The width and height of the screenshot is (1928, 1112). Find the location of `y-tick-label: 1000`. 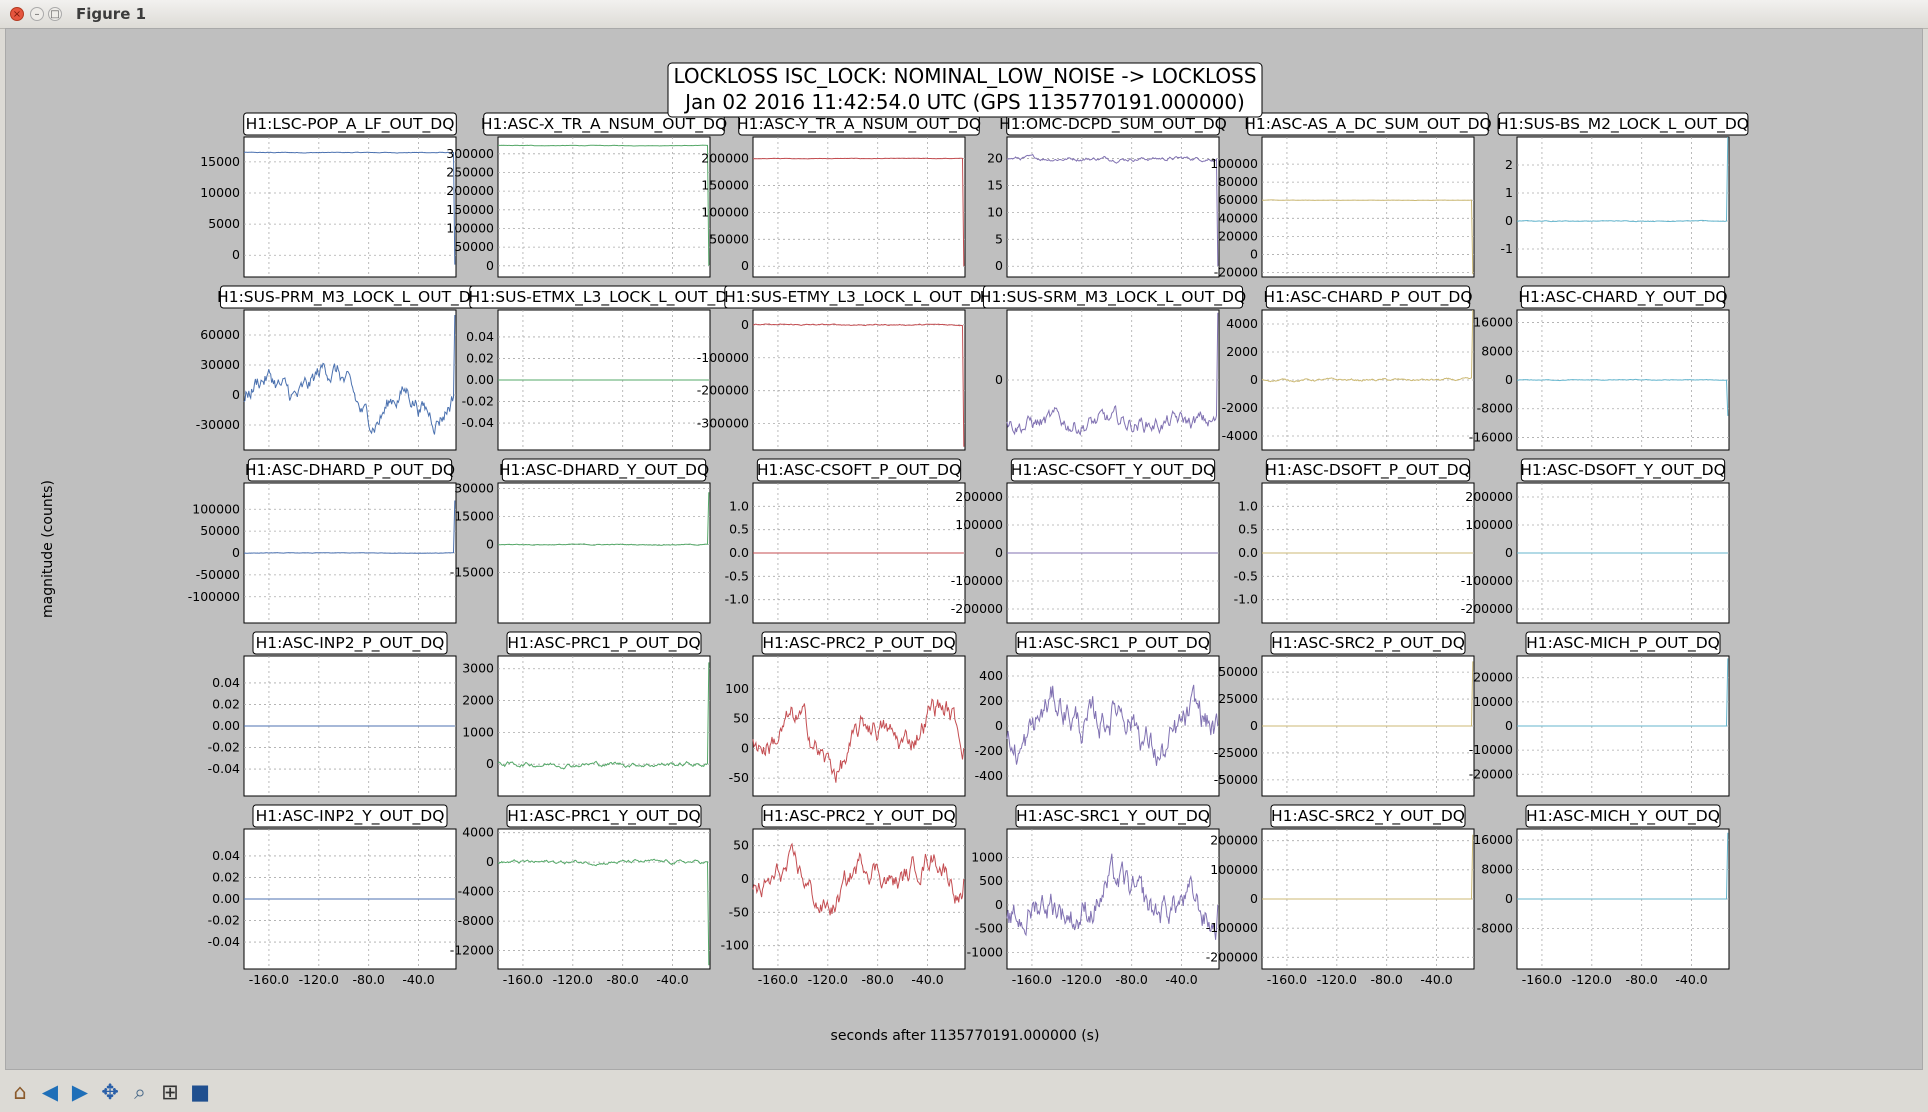

y-tick-label: 1000 is located at coordinates (478, 731).